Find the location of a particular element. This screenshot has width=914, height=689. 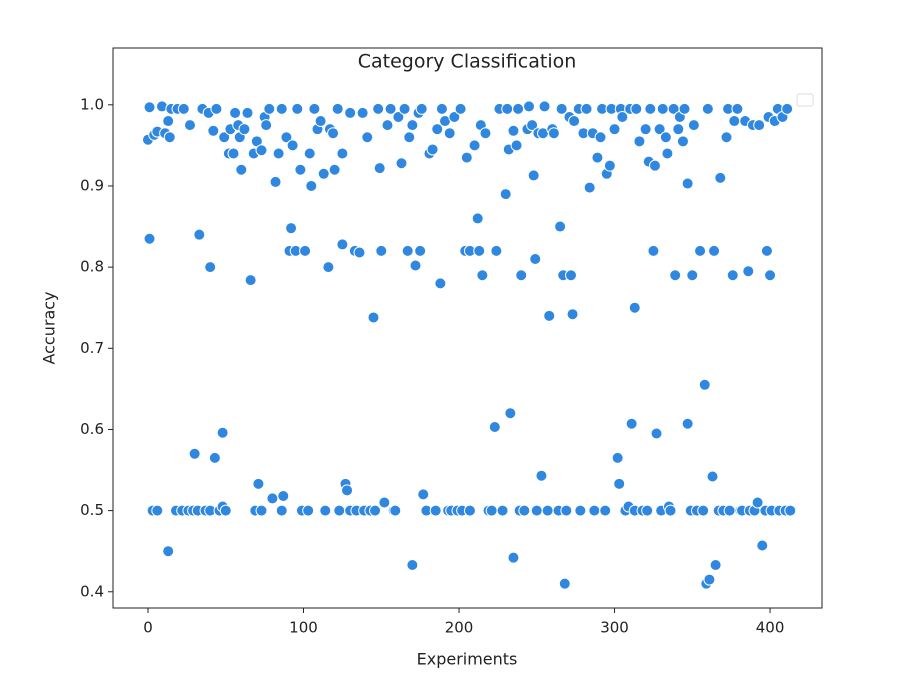

chart-title: Category Classification is located at coordinates (467, 62).